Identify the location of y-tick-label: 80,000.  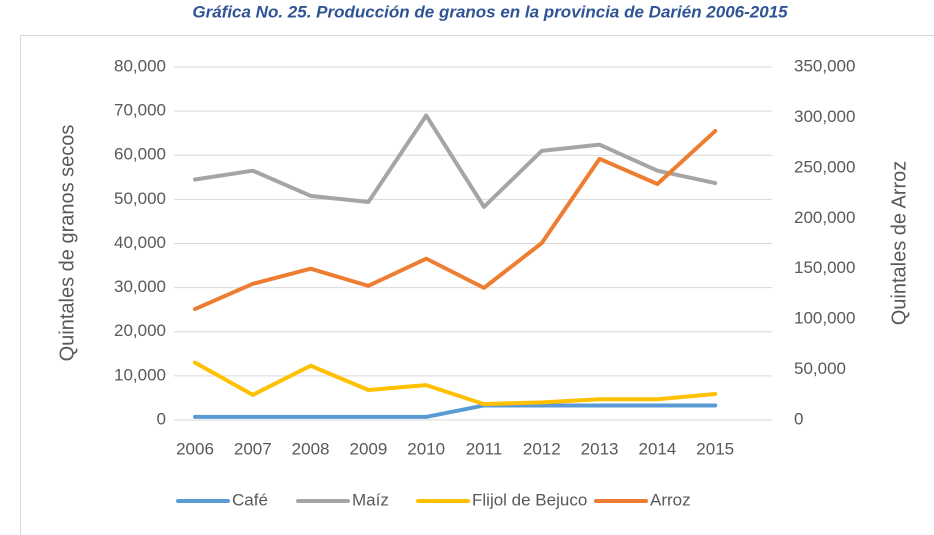
(140, 65).